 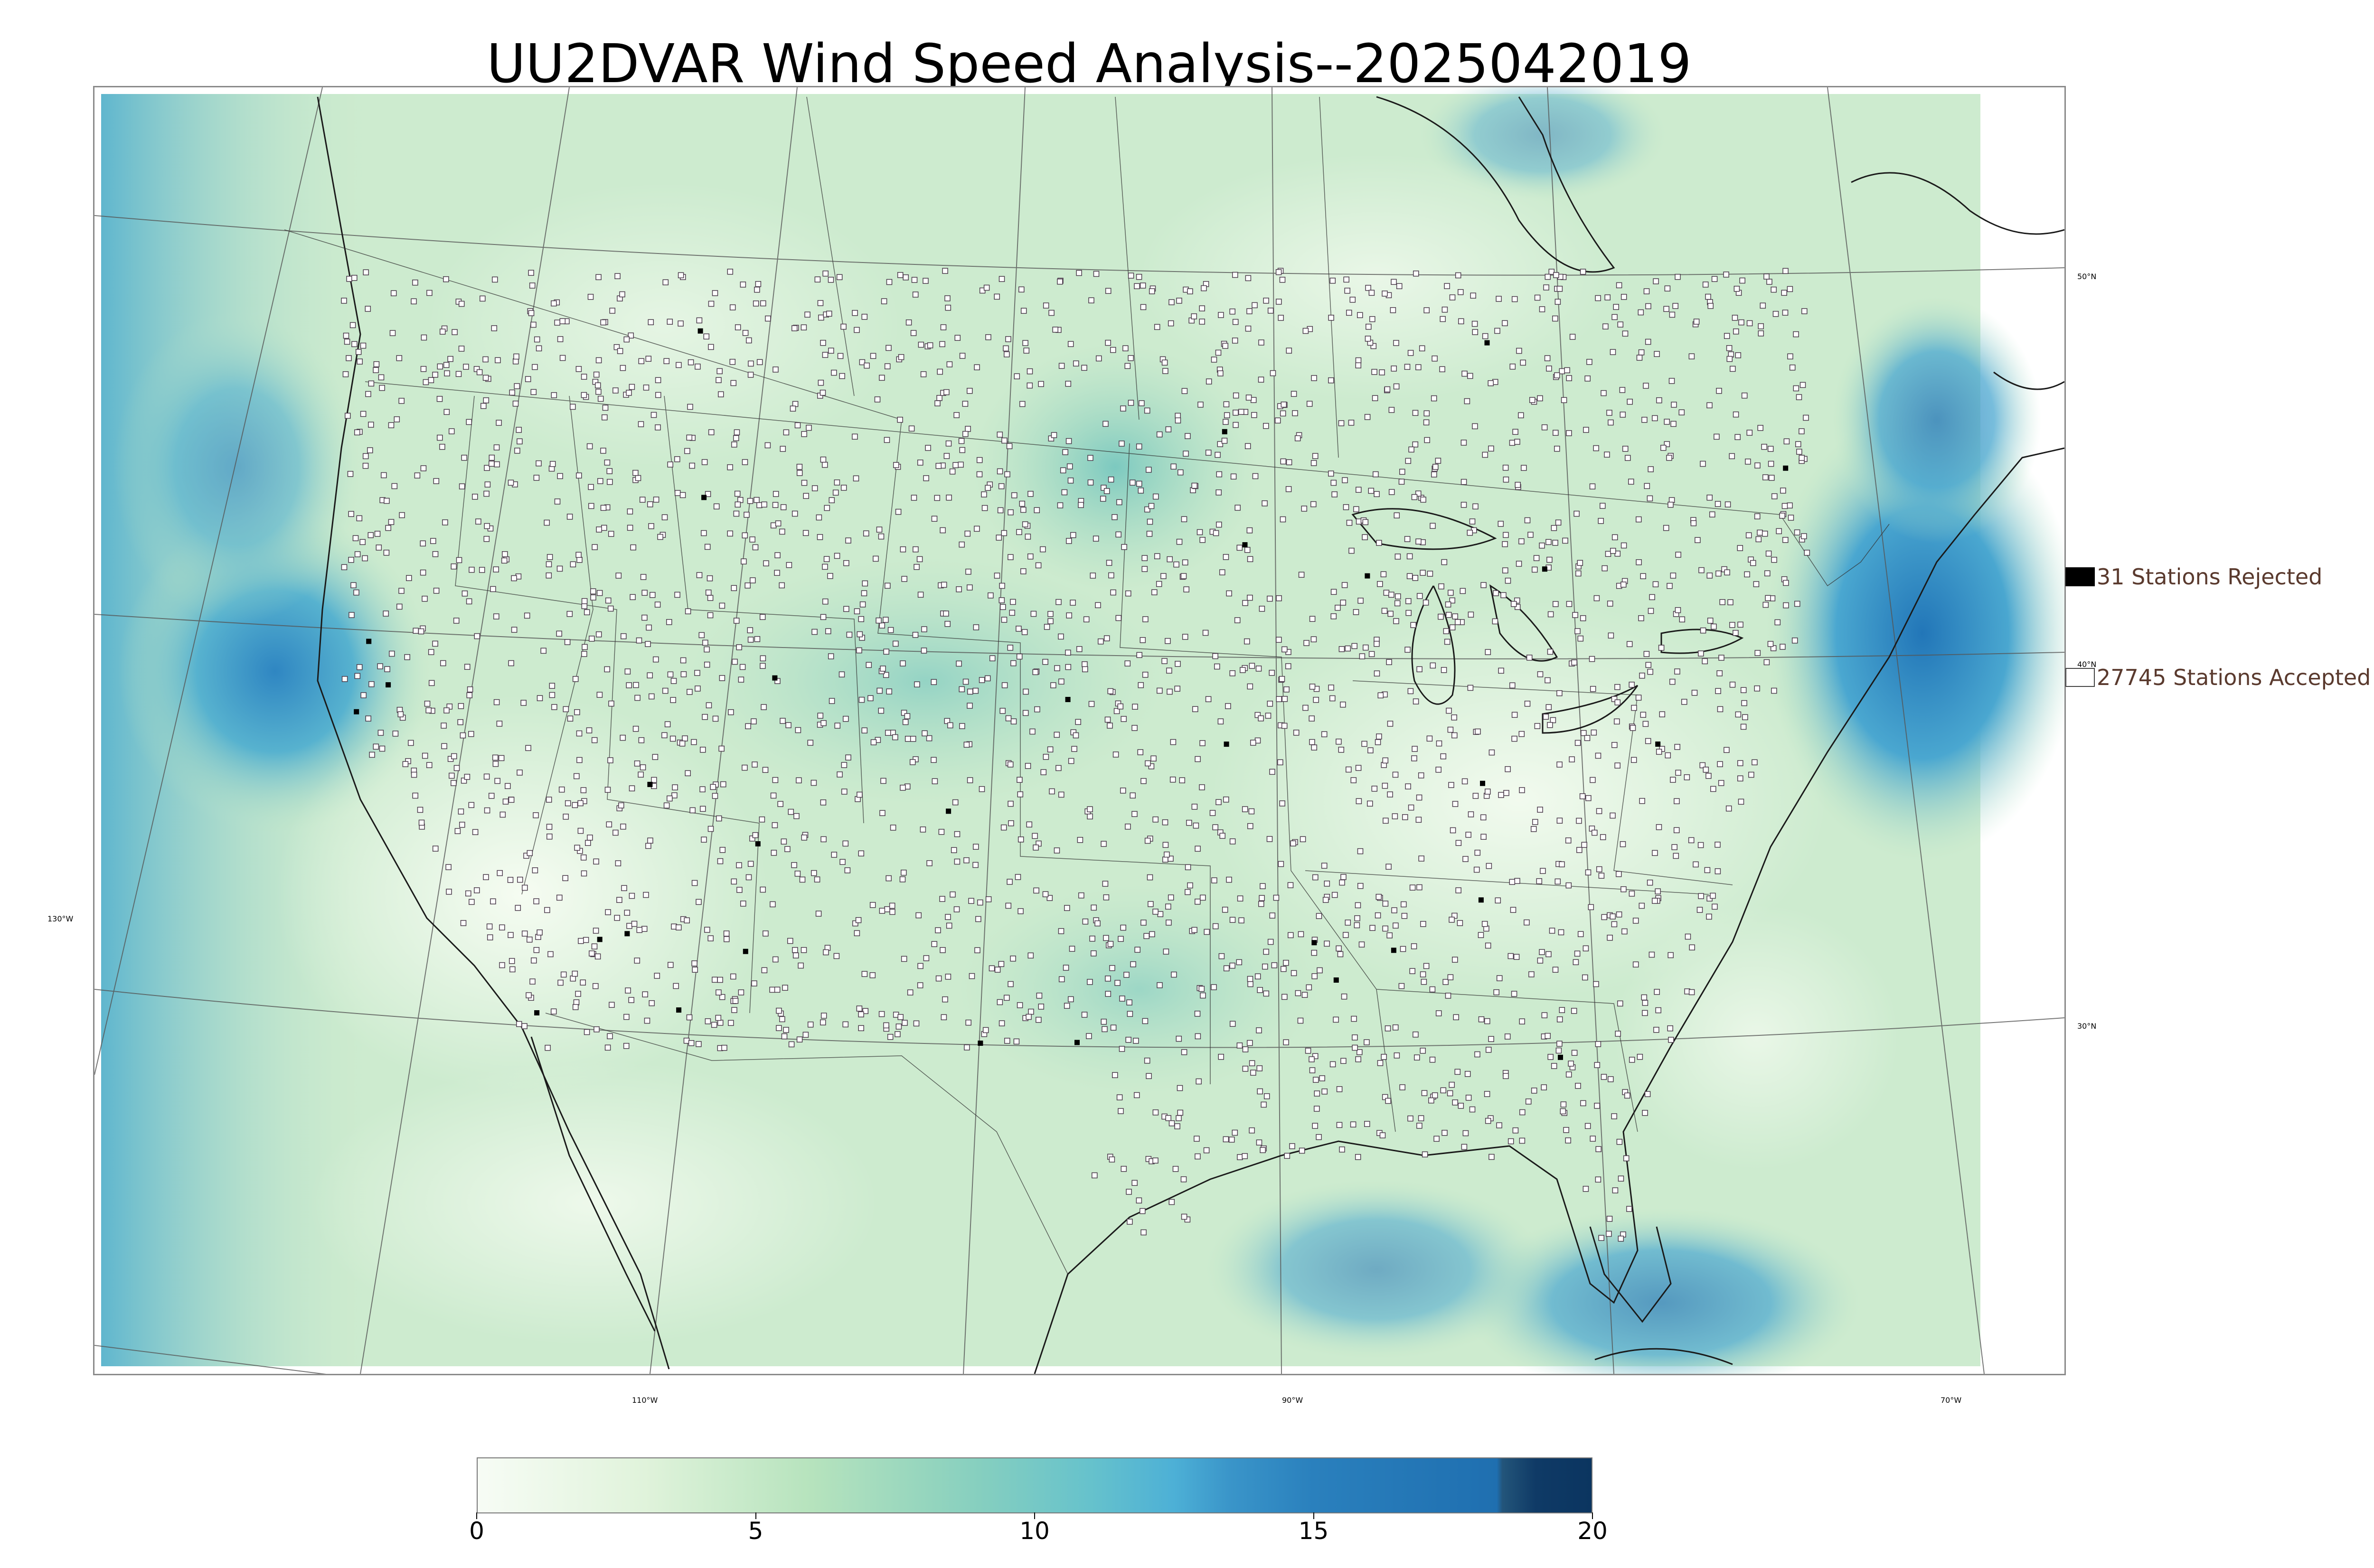 What do you see at coordinates (465, 730) in the screenshot?
I see `meridian-120w` at bounding box center [465, 730].